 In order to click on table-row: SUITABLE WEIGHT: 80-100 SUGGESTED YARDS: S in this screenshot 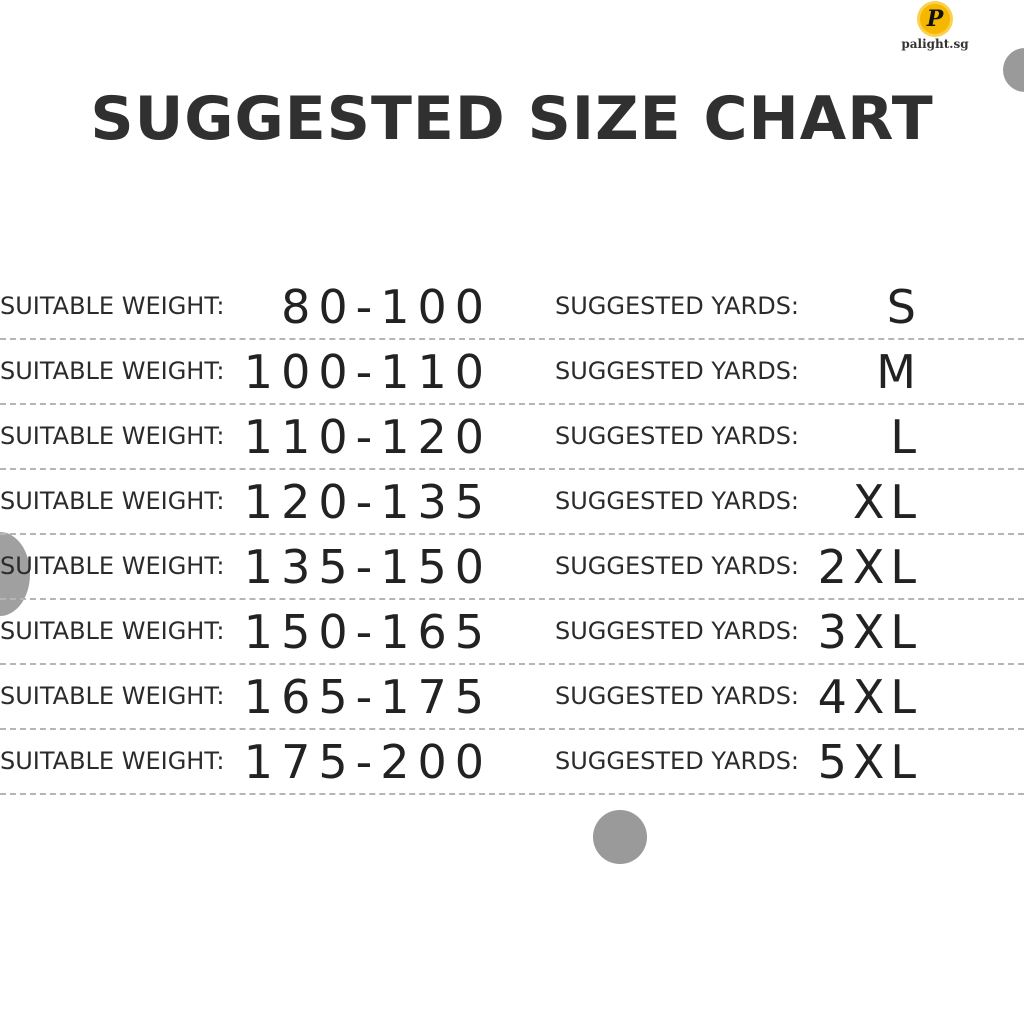, I will do `click(512, 307)`.